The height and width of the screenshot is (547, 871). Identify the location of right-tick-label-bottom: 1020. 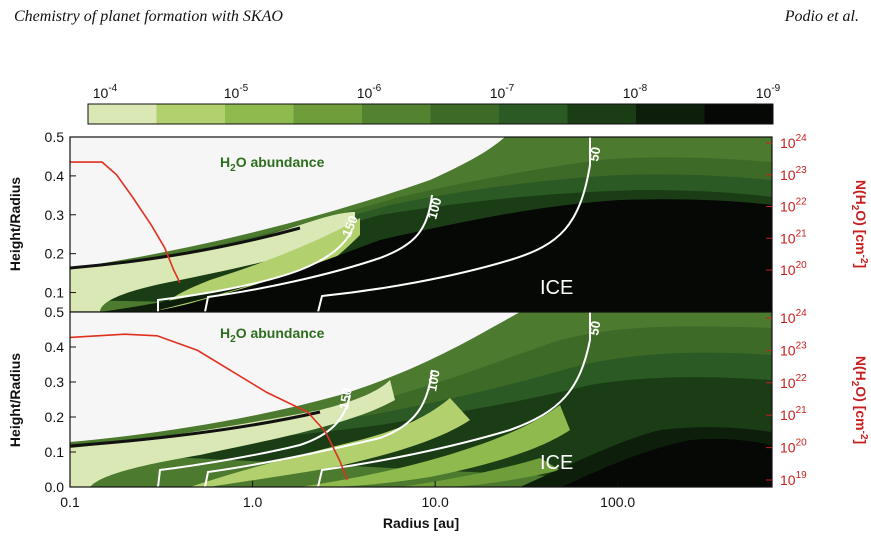
(793, 447).